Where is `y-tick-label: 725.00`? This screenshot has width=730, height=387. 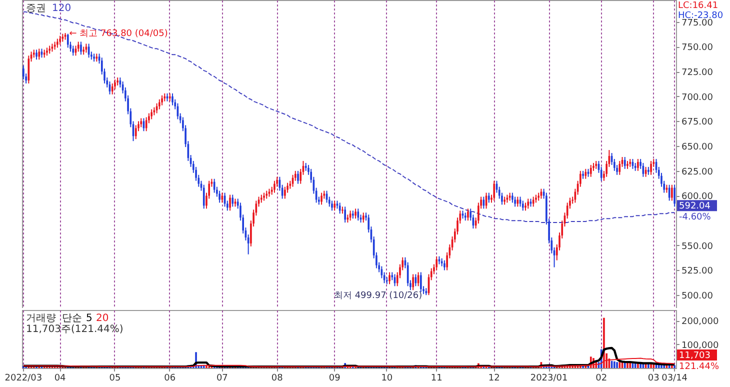
y-tick-label: 725.00 is located at coordinates (698, 73).